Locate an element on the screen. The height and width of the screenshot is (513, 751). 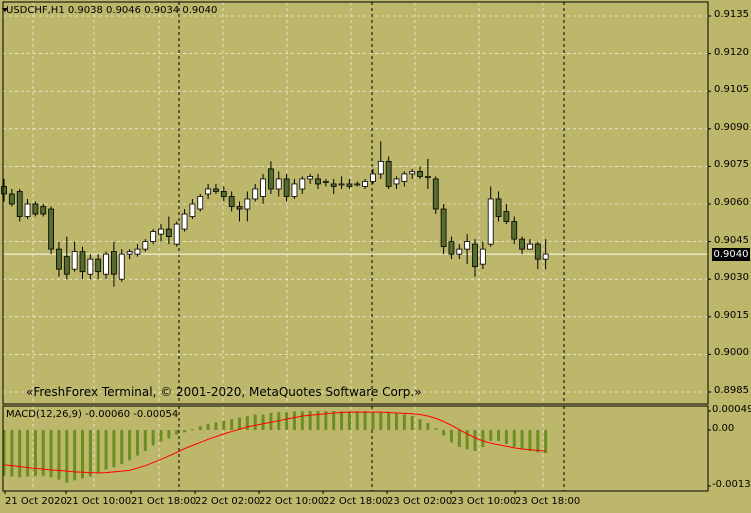
current-price-badge: 0.9040 is located at coordinates (731, 255).